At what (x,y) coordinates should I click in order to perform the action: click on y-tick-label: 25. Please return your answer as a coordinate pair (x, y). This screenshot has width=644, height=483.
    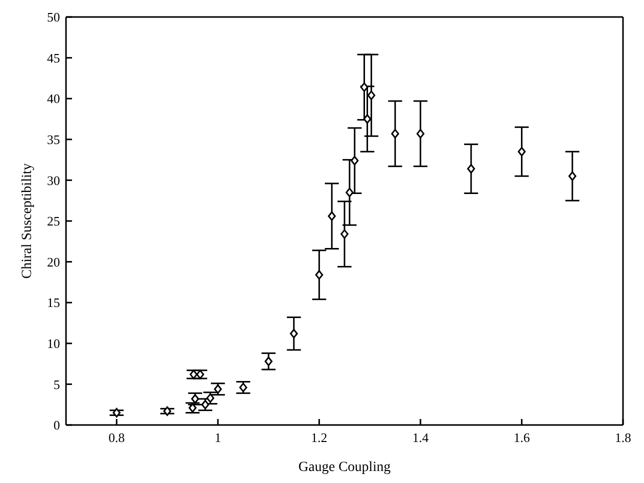
    Looking at the image, I should click on (53, 221).